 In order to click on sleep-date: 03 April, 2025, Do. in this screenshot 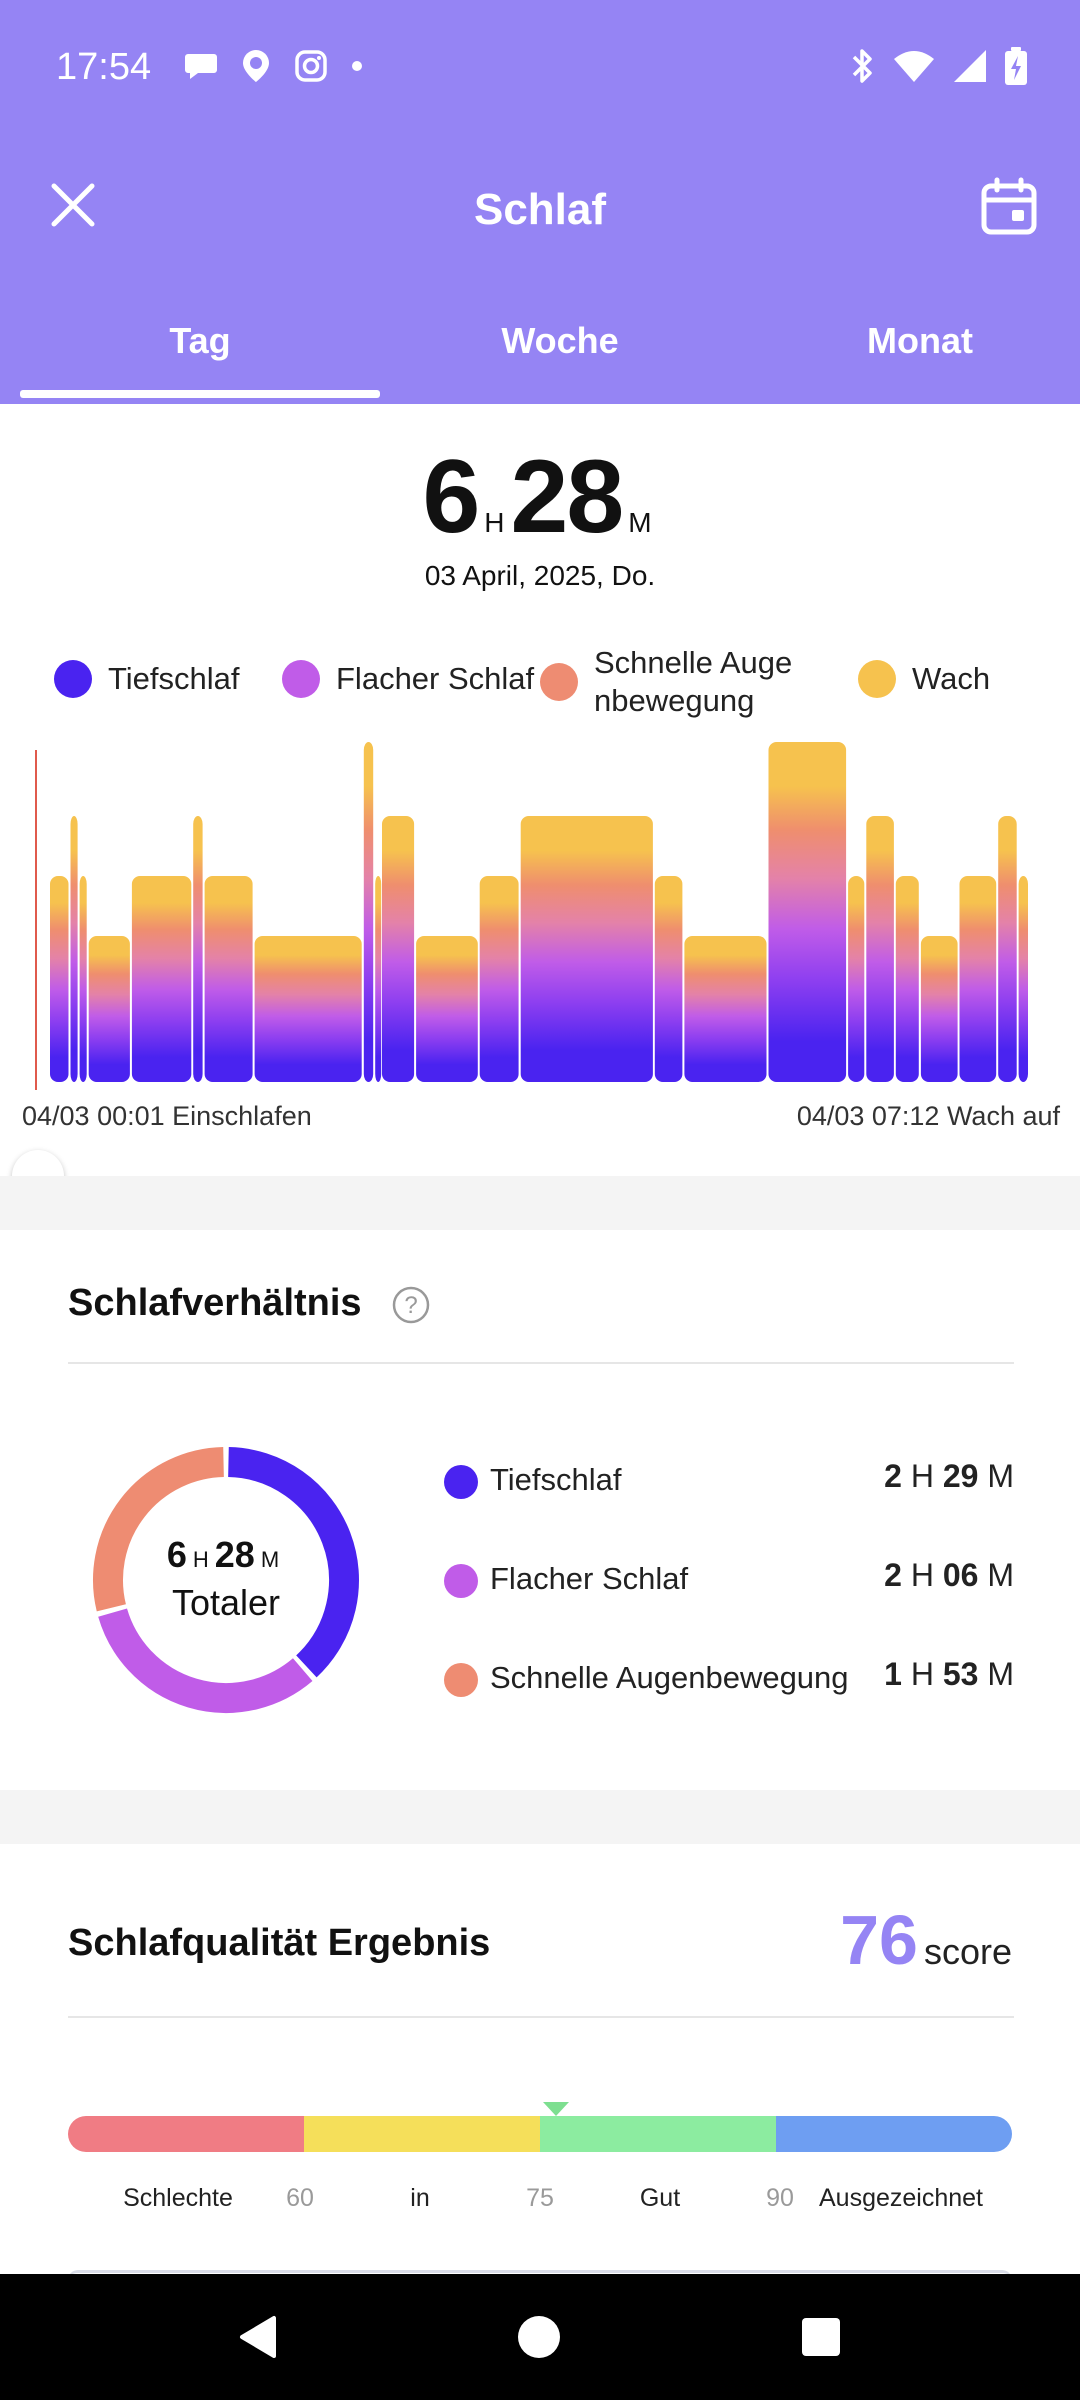, I will do `click(540, 575)`.